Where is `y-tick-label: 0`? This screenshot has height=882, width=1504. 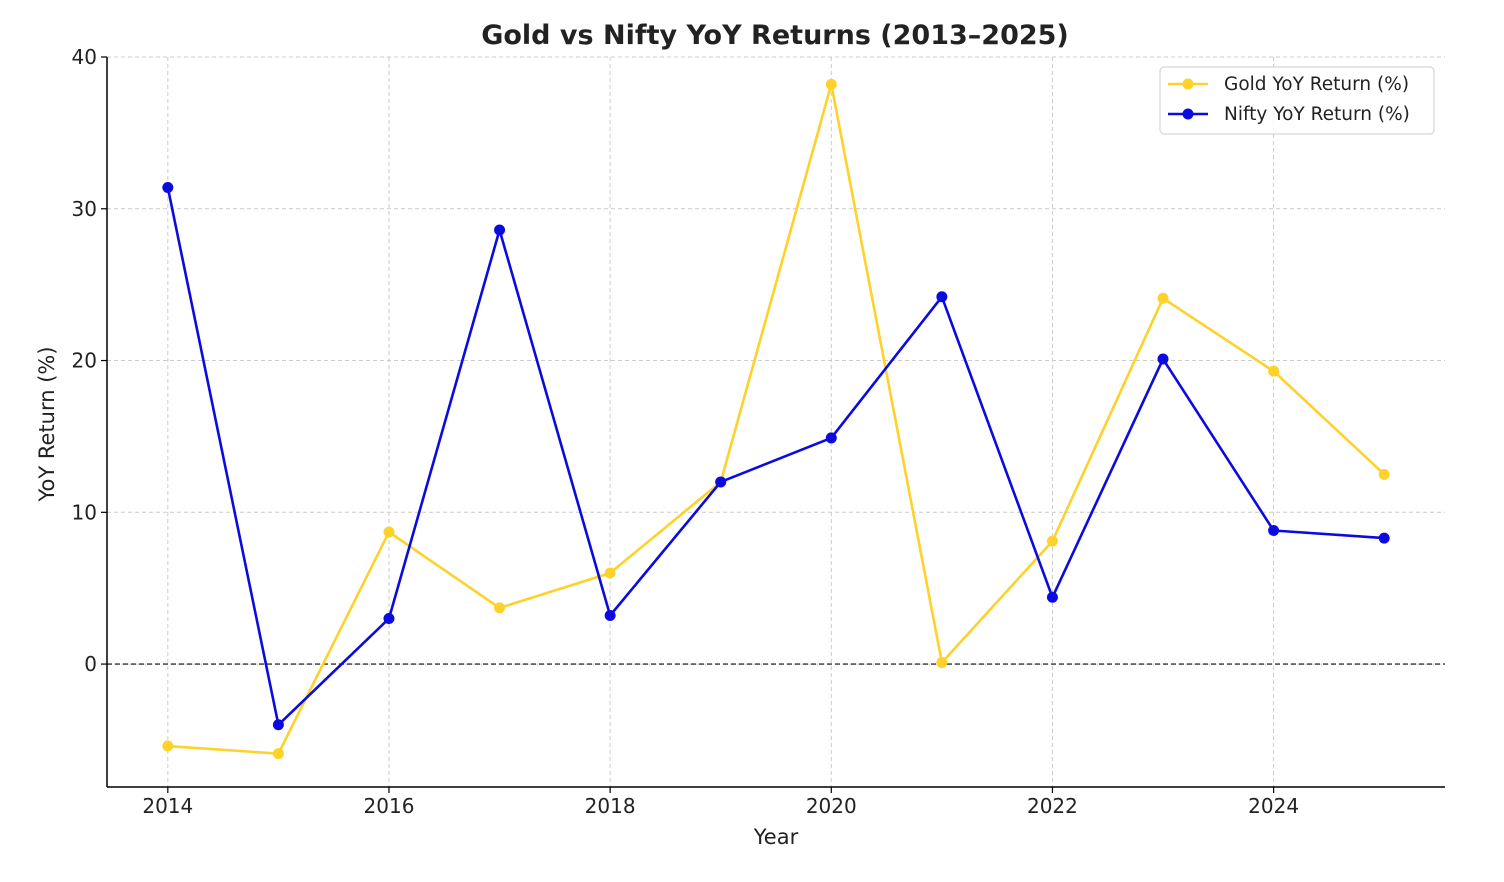
y-tick-label: 0 is located at coordinates (90, 664).